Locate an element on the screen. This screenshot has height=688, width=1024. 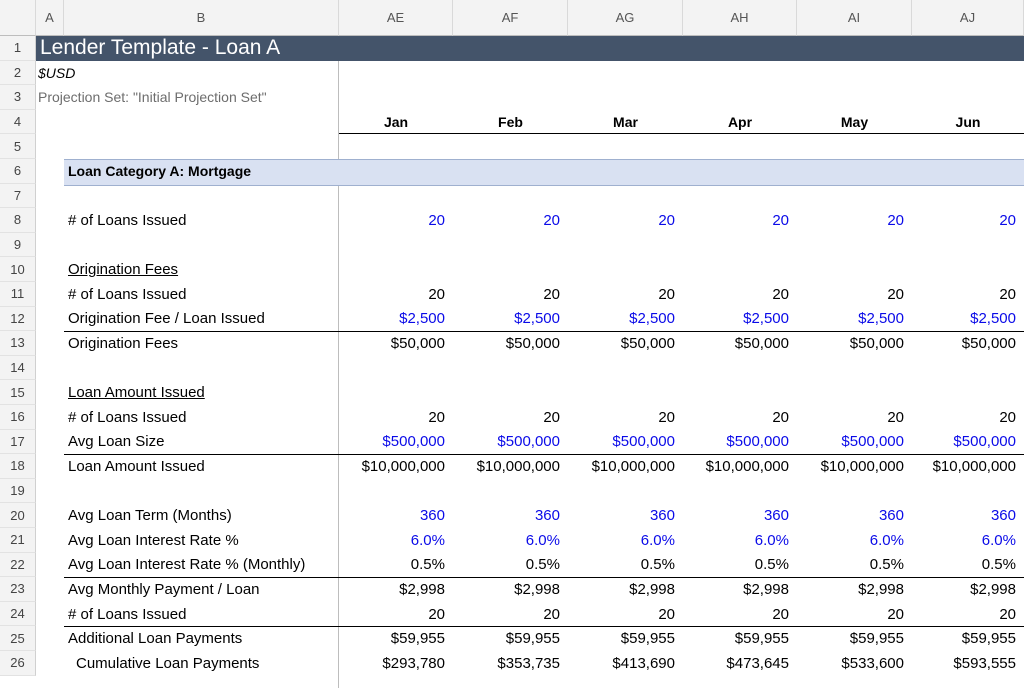
row-header-4: 4 is located at coordinates (18, 122).